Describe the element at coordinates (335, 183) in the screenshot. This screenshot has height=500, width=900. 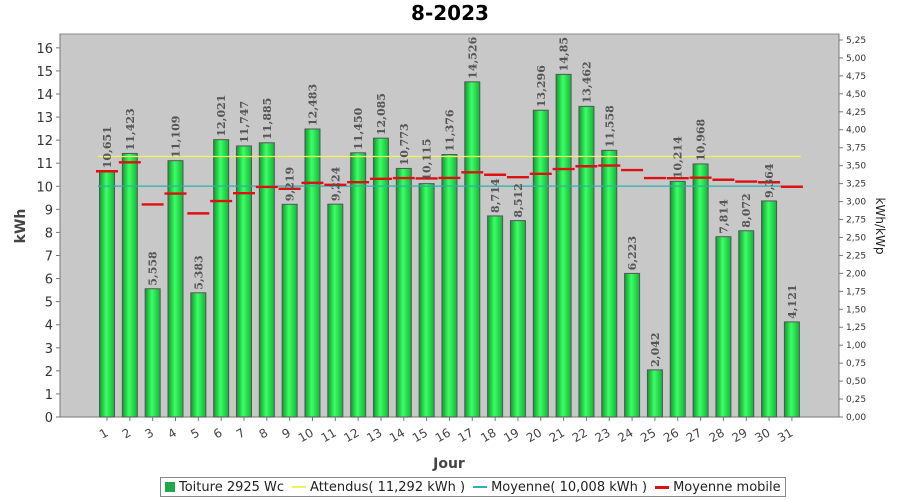
I see `data-label-day-11: 9,224` at that location.